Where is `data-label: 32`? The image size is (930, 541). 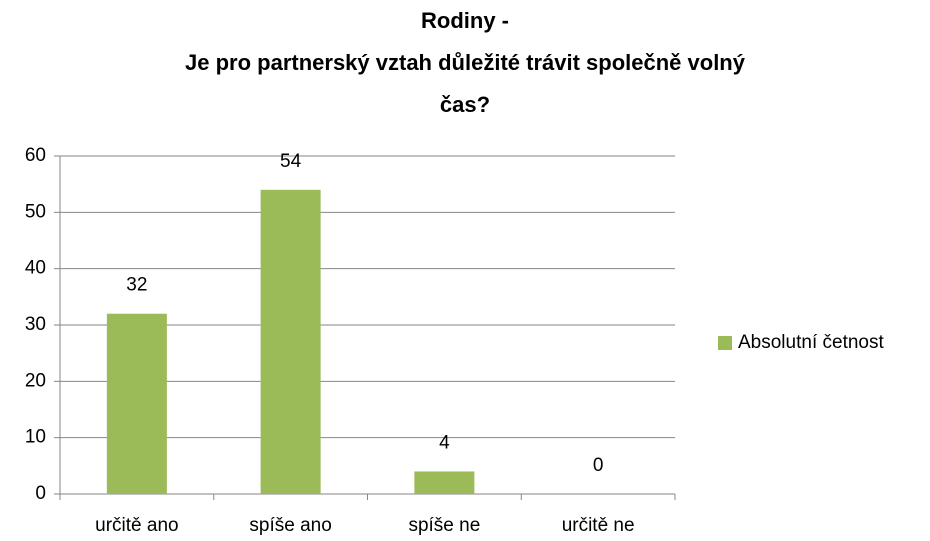
data-label: 32 is located at coordinates (136, 285).